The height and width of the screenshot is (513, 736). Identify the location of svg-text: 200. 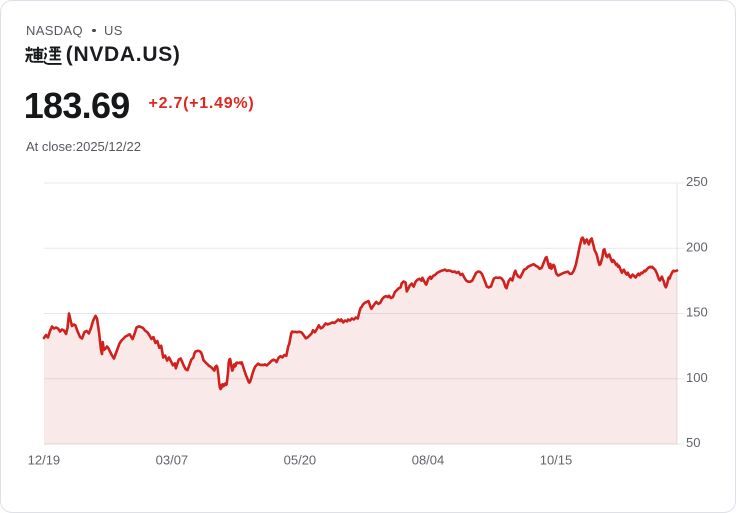
(697, 246).